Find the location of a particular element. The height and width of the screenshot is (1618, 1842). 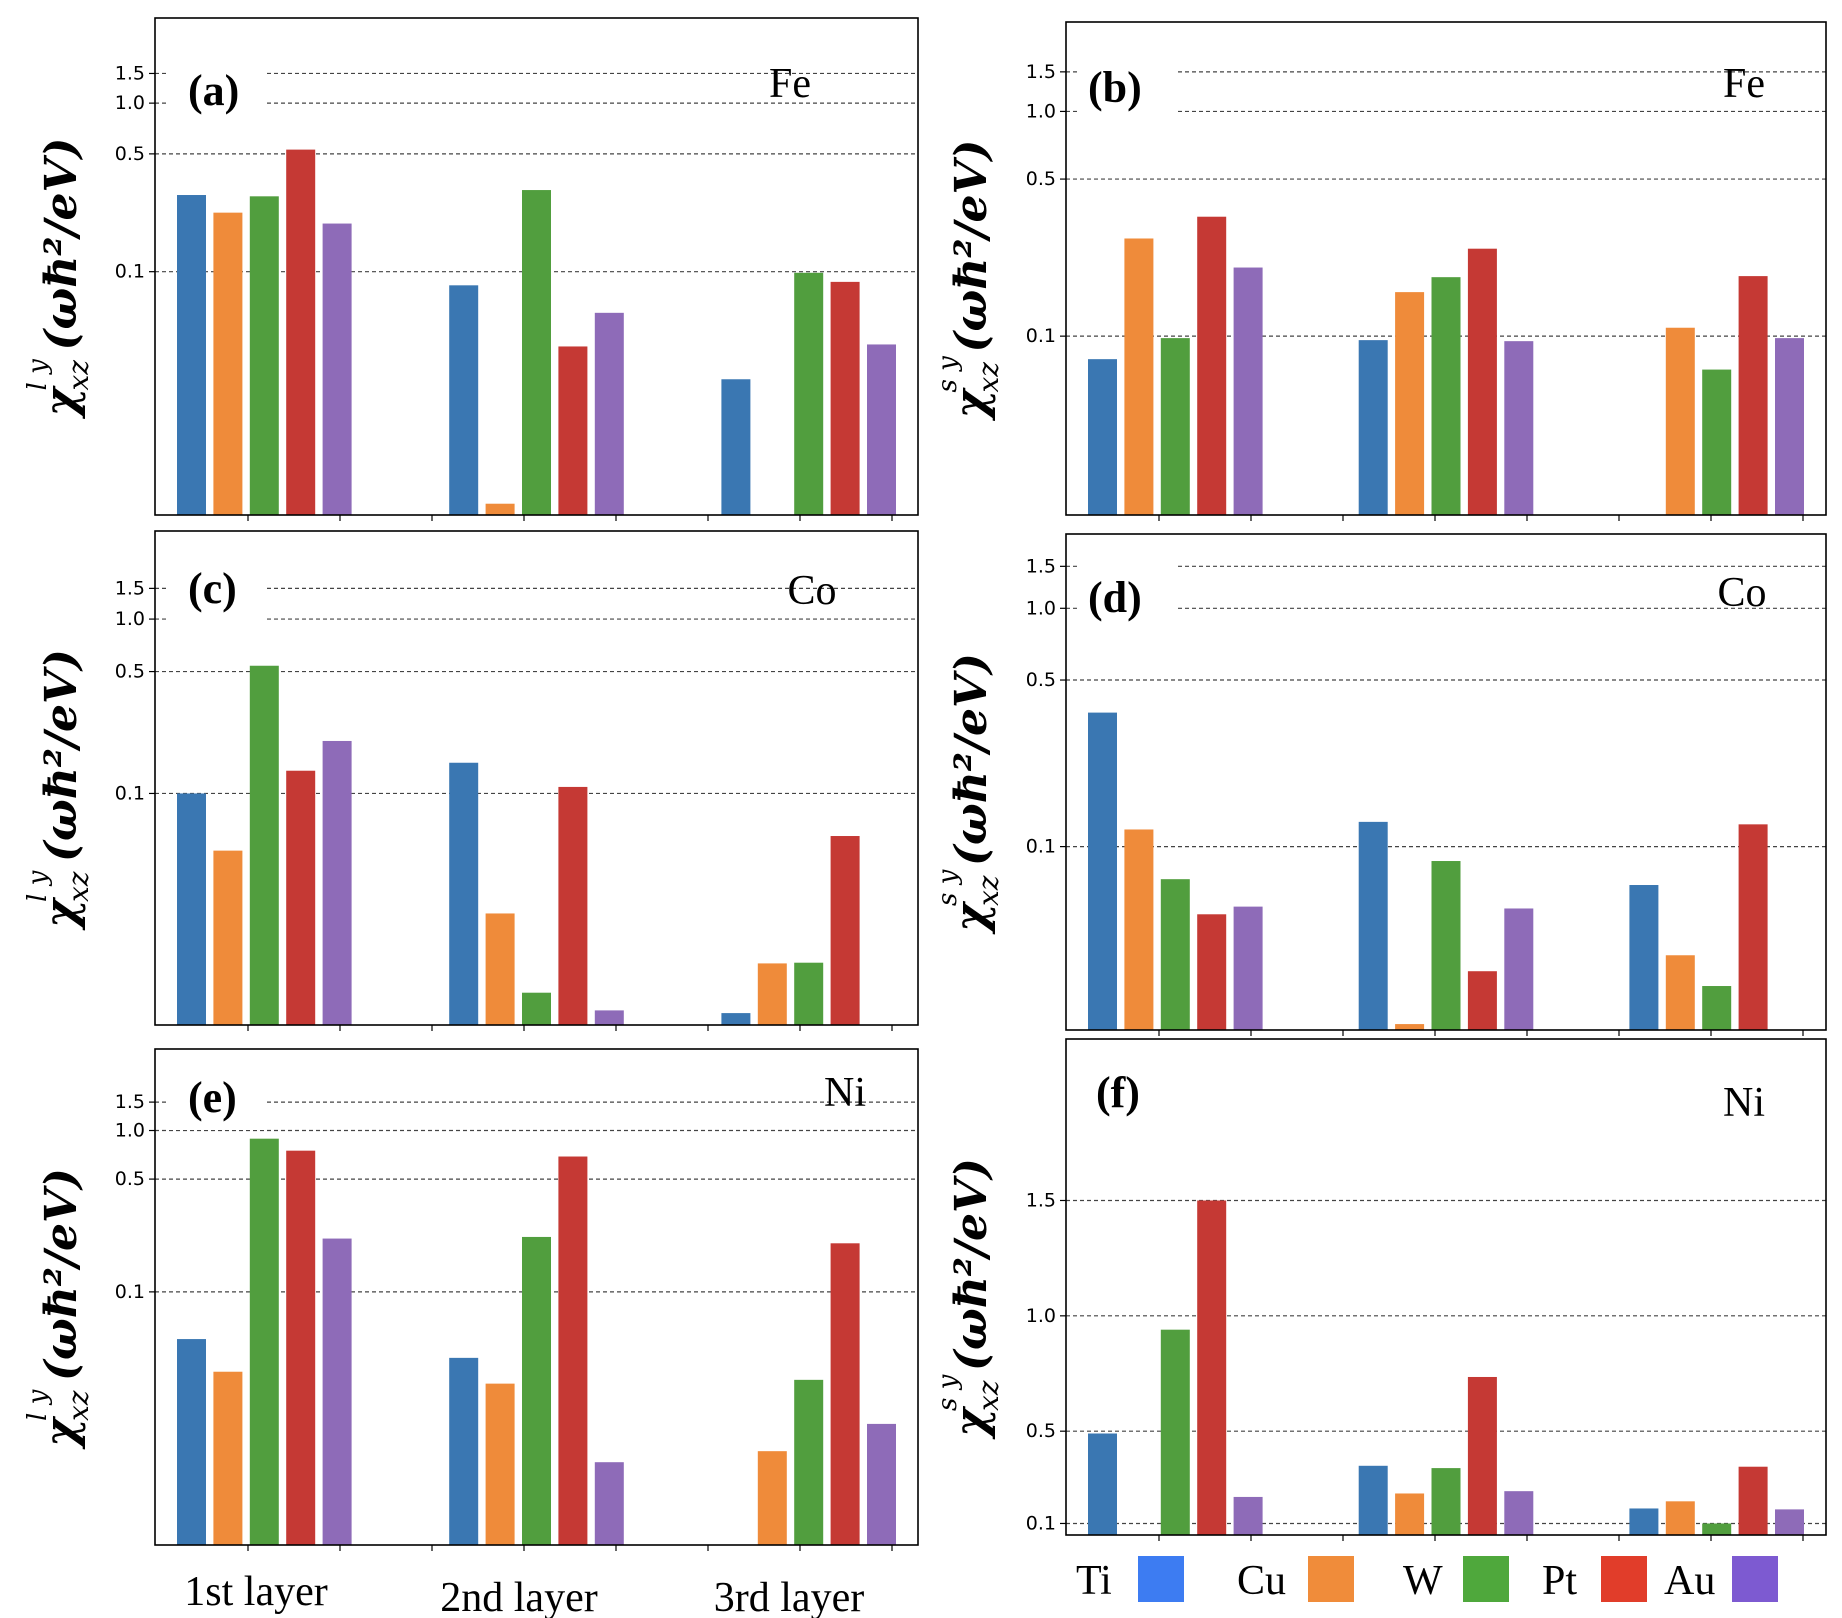

metal-label: Co is located at coordinates (811, 591).